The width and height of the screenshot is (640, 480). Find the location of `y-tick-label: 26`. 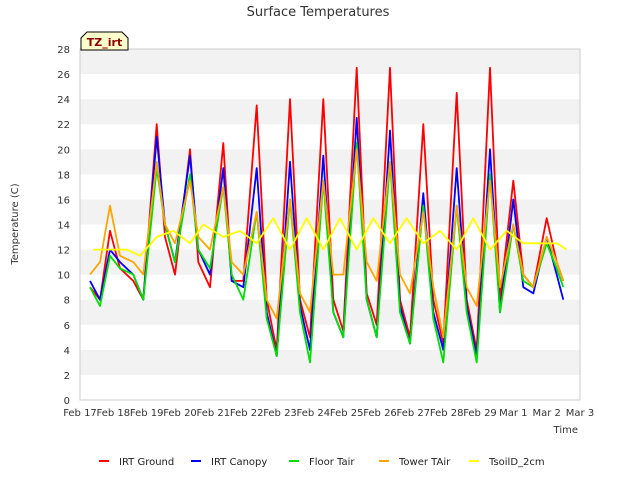

y-tick-label: 26 is located at coordinates (63, 75).